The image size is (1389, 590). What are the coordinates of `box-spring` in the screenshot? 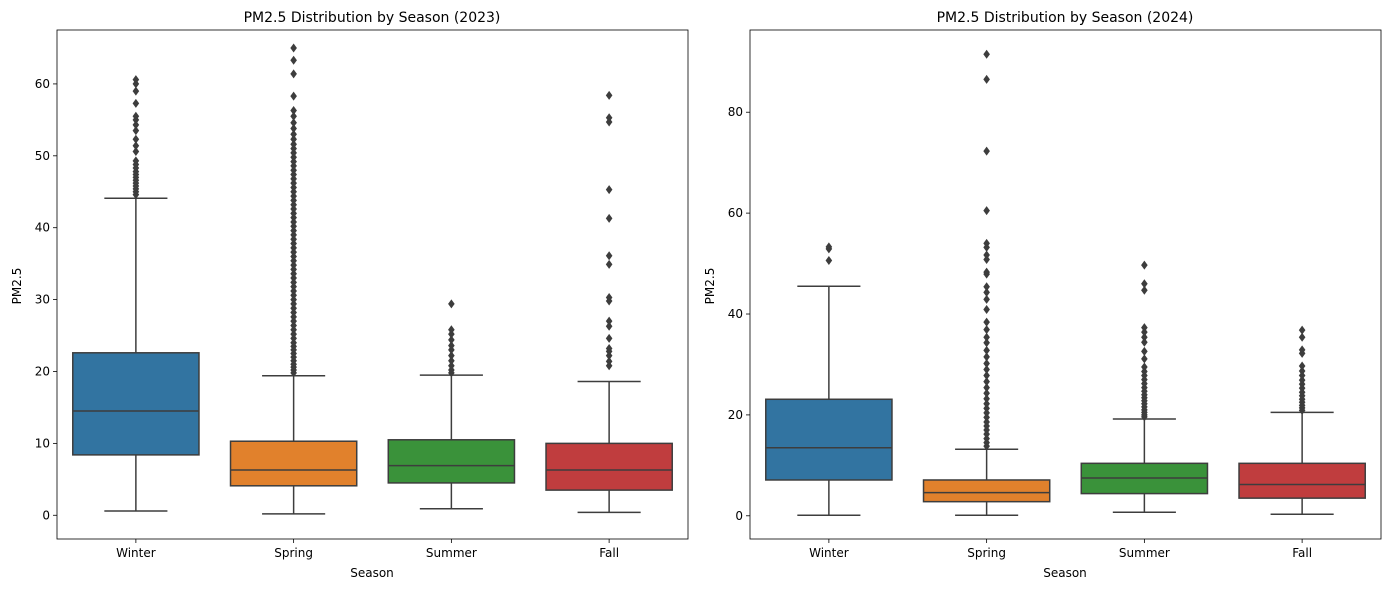 It's located at (986, 283).